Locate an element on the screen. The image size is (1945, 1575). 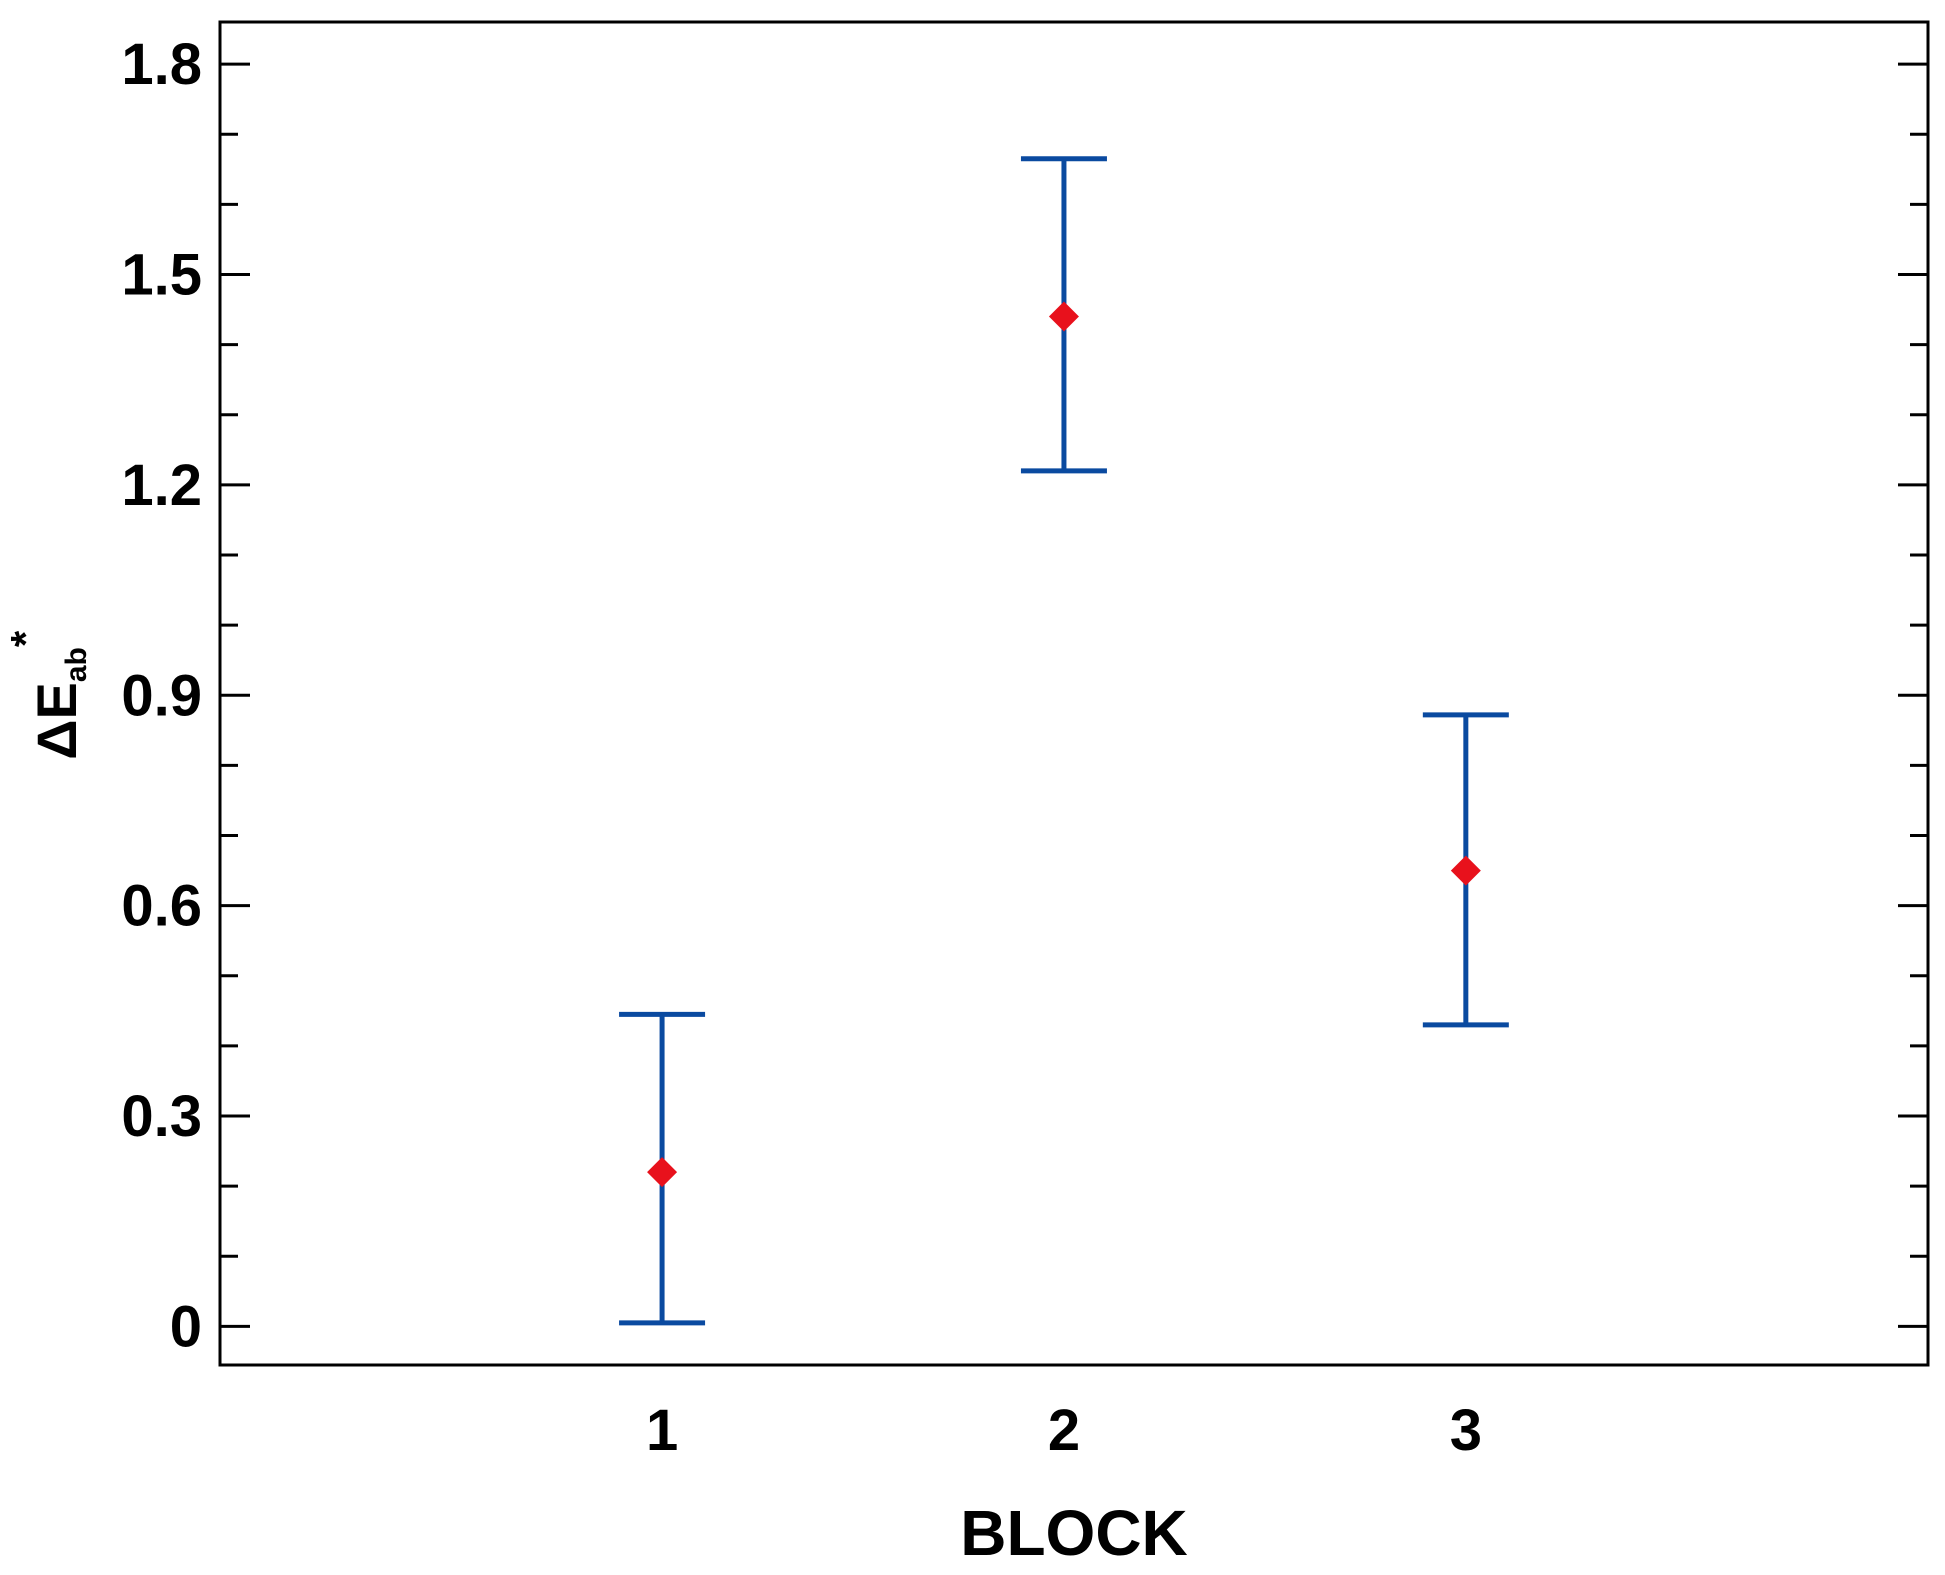
y-axis-title-main: ΔE is located at coordinates (56, 721).